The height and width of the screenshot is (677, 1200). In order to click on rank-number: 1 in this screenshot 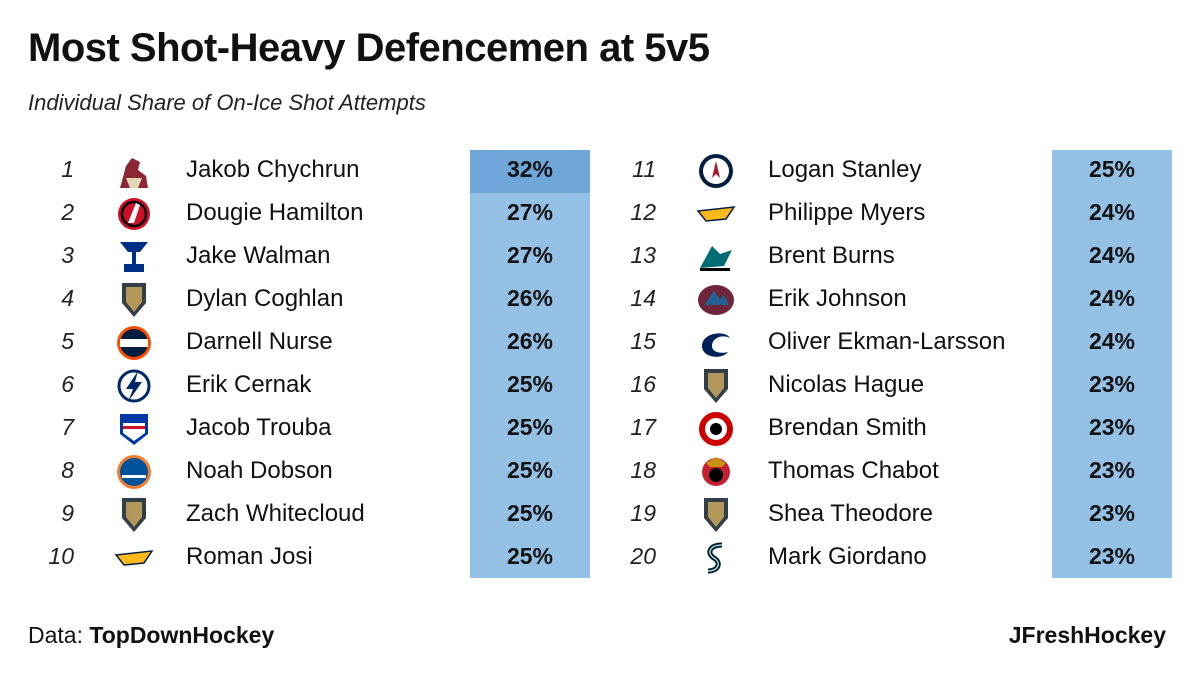, I will do `click(67, 169)`.